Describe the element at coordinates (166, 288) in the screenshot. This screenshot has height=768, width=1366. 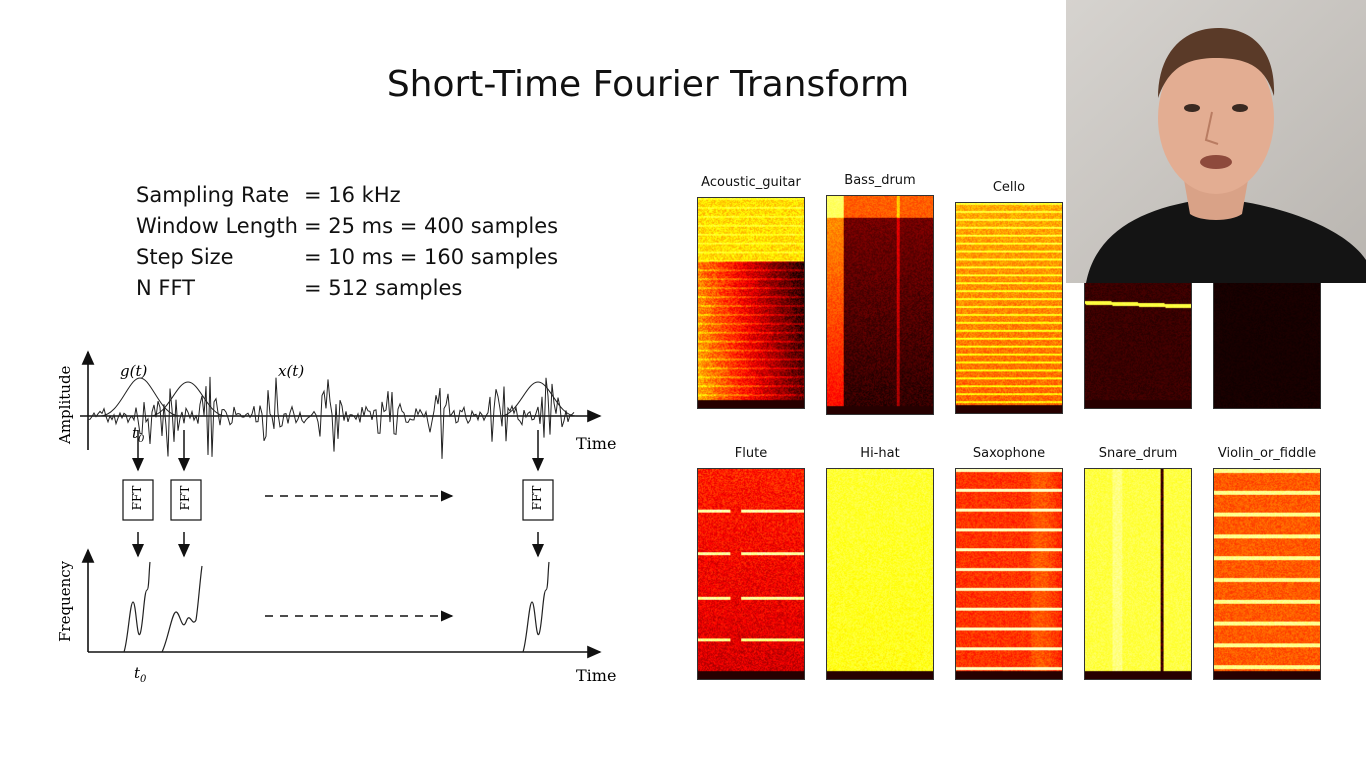
I see `param-label: N FFT` at that location.